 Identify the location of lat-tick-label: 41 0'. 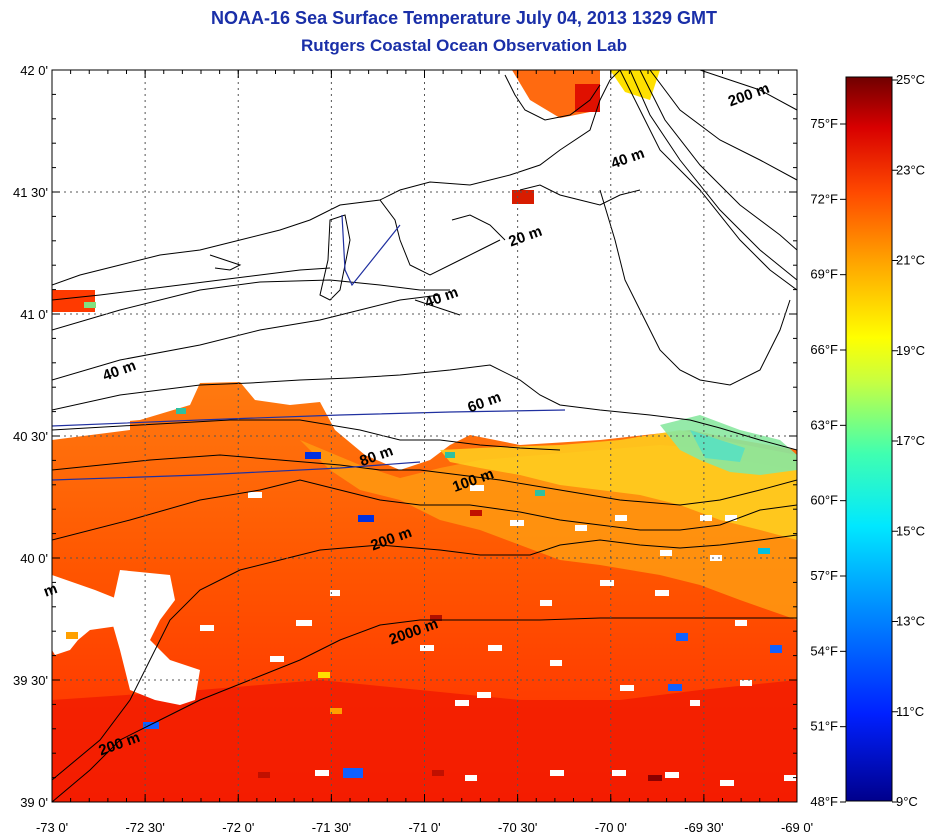
(34, 314).